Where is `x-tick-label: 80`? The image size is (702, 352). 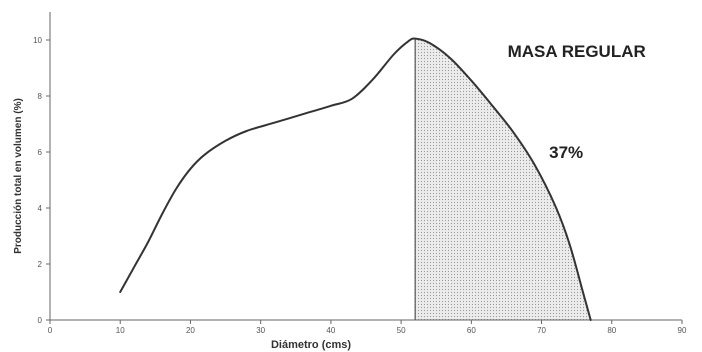
x-tick-label: 80 is located at coordinates (611, 330).